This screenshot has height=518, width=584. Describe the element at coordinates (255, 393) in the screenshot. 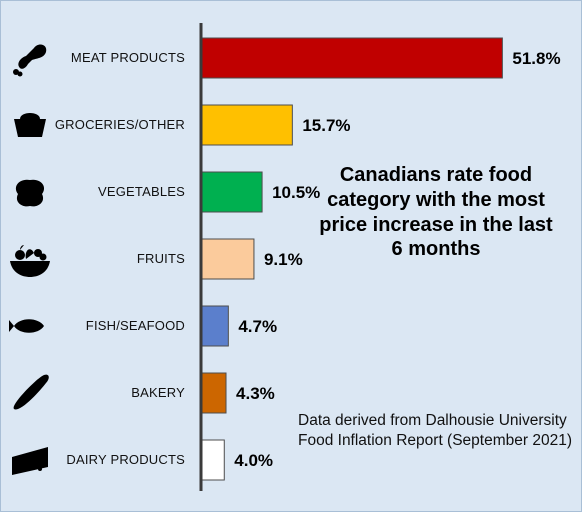

I see `value-label: 4.3%` at that location.